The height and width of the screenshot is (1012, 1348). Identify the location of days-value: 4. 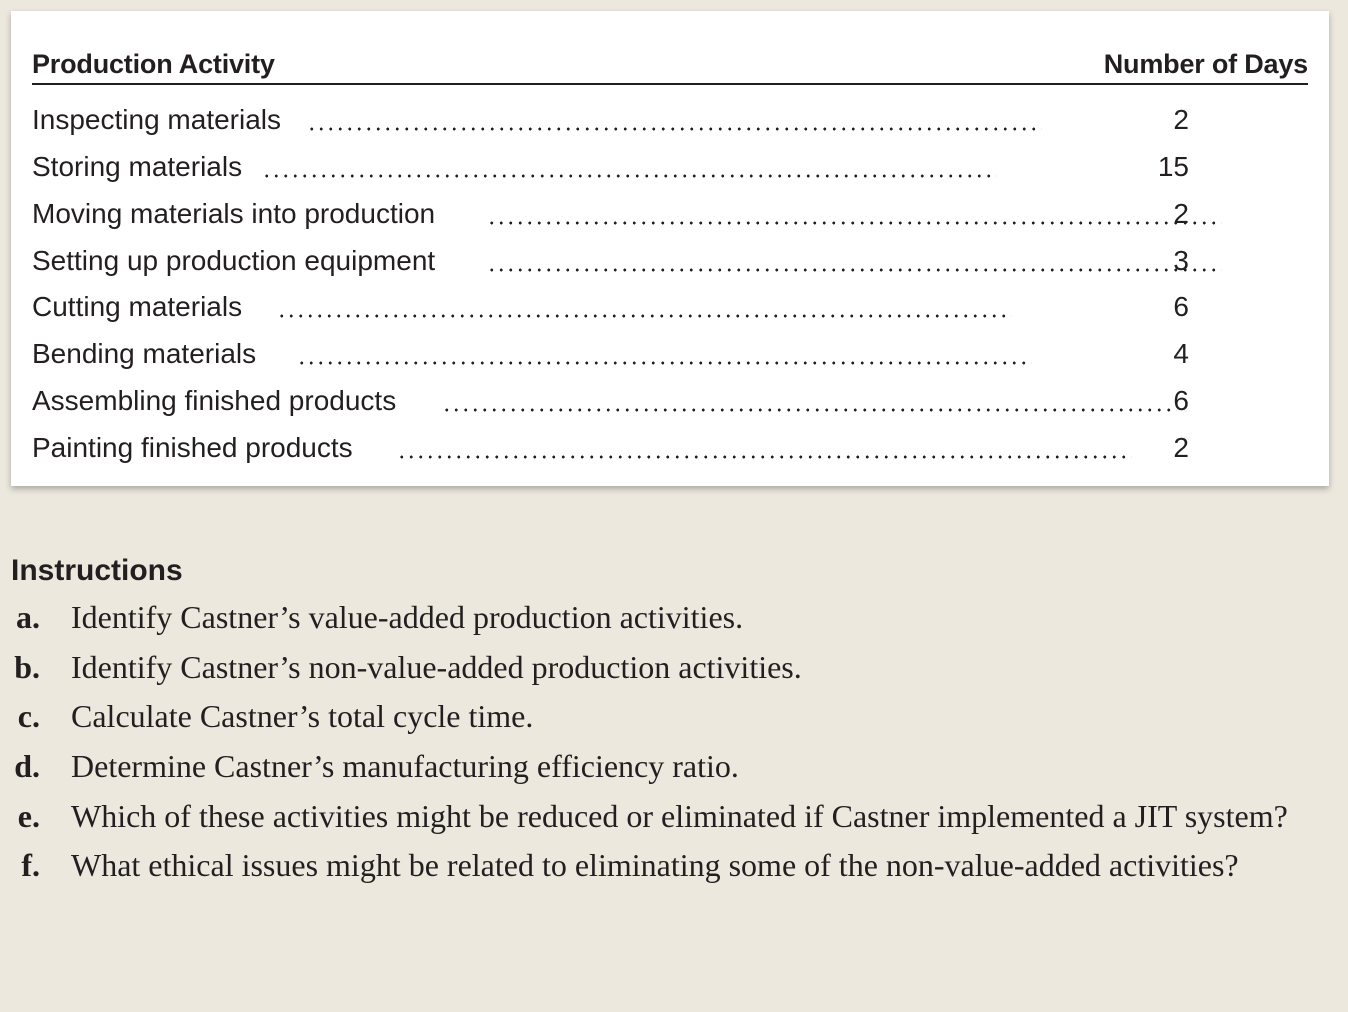
(1181, 353).